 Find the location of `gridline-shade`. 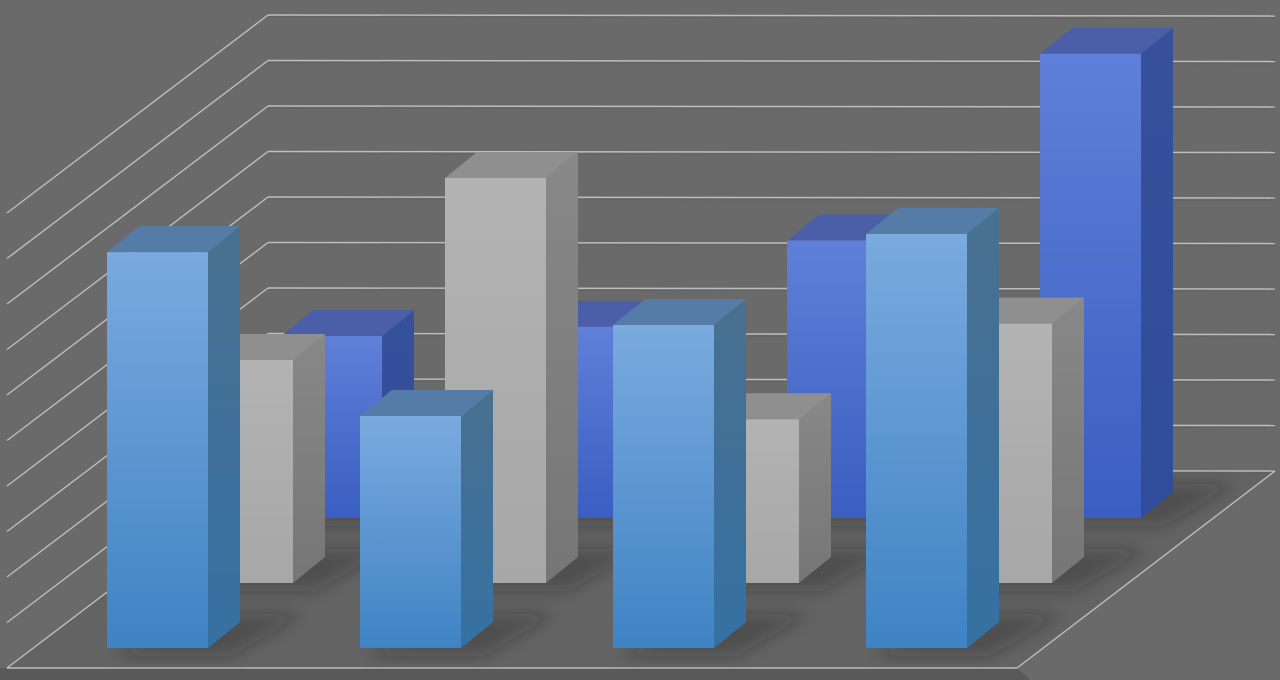

gridline-shade is located at coordinates (771, 17).